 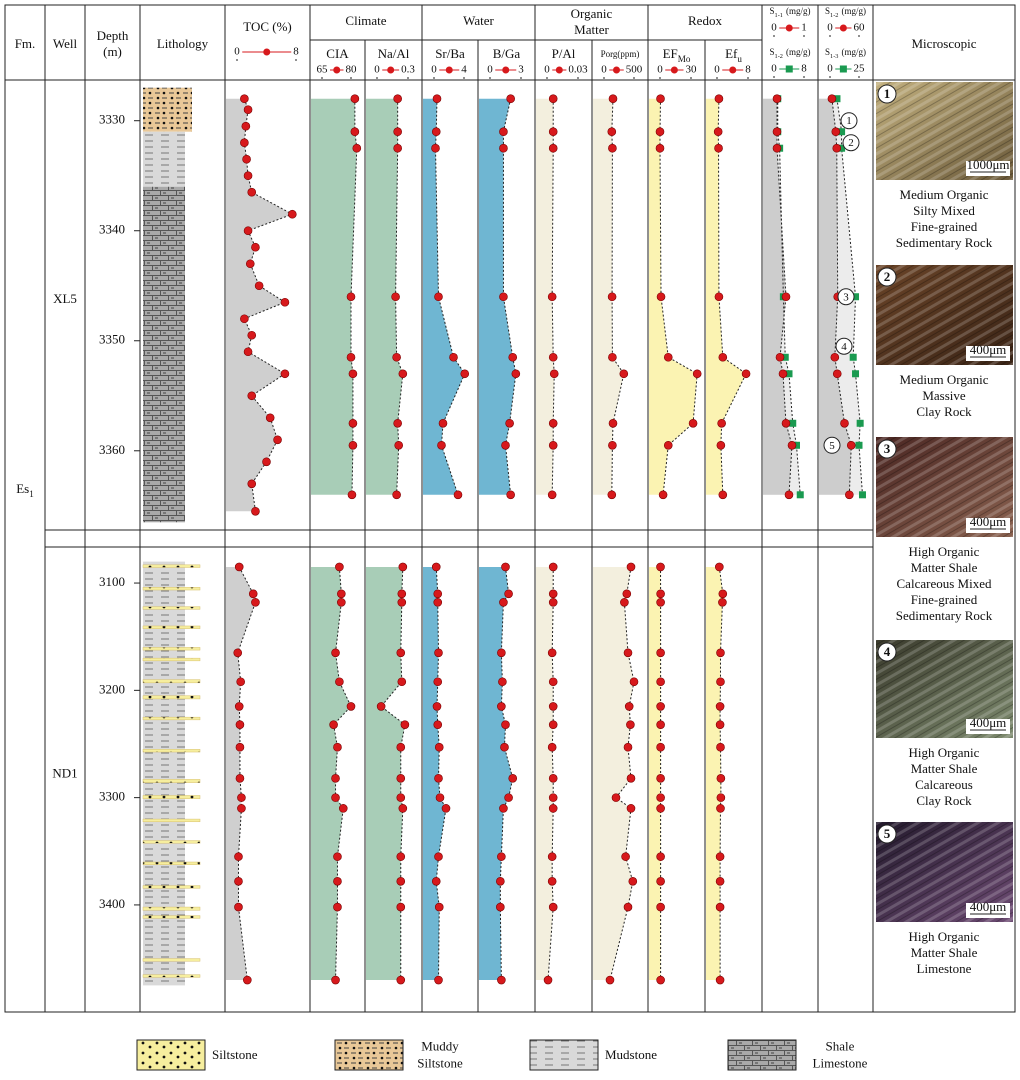 What do you see at coordinates (733, 55) in the screenshot?
I see `track-label: Efu` at bounding box center [733, 55].